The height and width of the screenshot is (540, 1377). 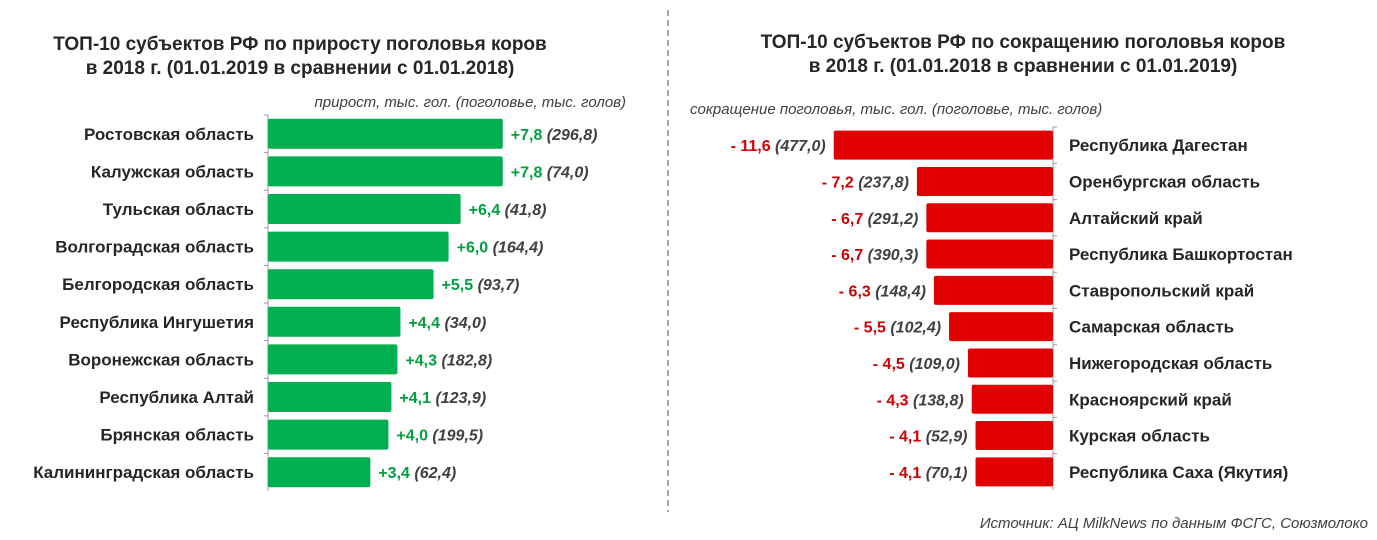 What do you see at coordinates (161, 359) in the screenshot?
I see `category-label: Воронежская область` at bounding box center [161, 359].